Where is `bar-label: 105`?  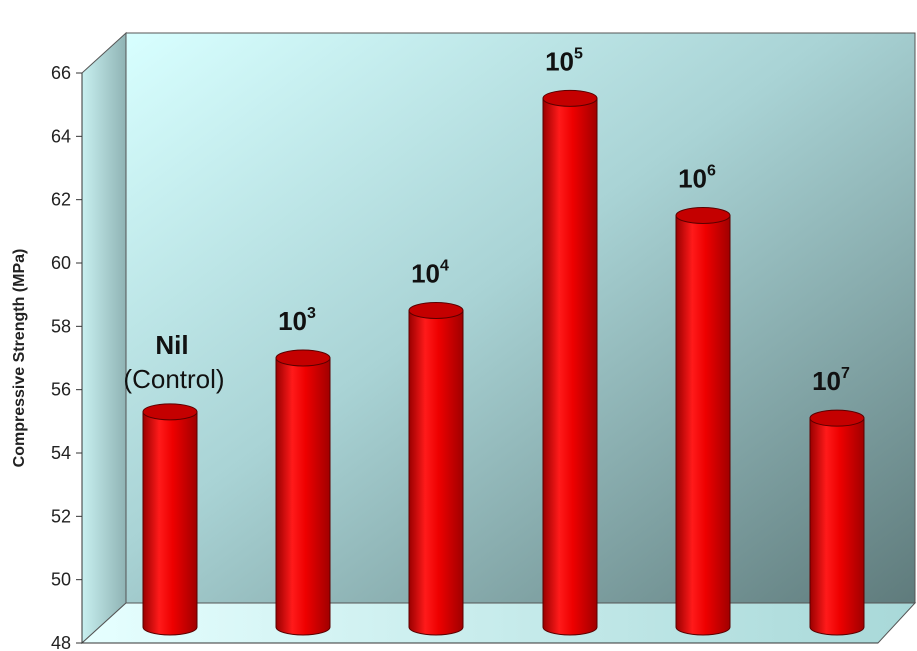 bar-label: 105 is located at coordinates (564, 60).